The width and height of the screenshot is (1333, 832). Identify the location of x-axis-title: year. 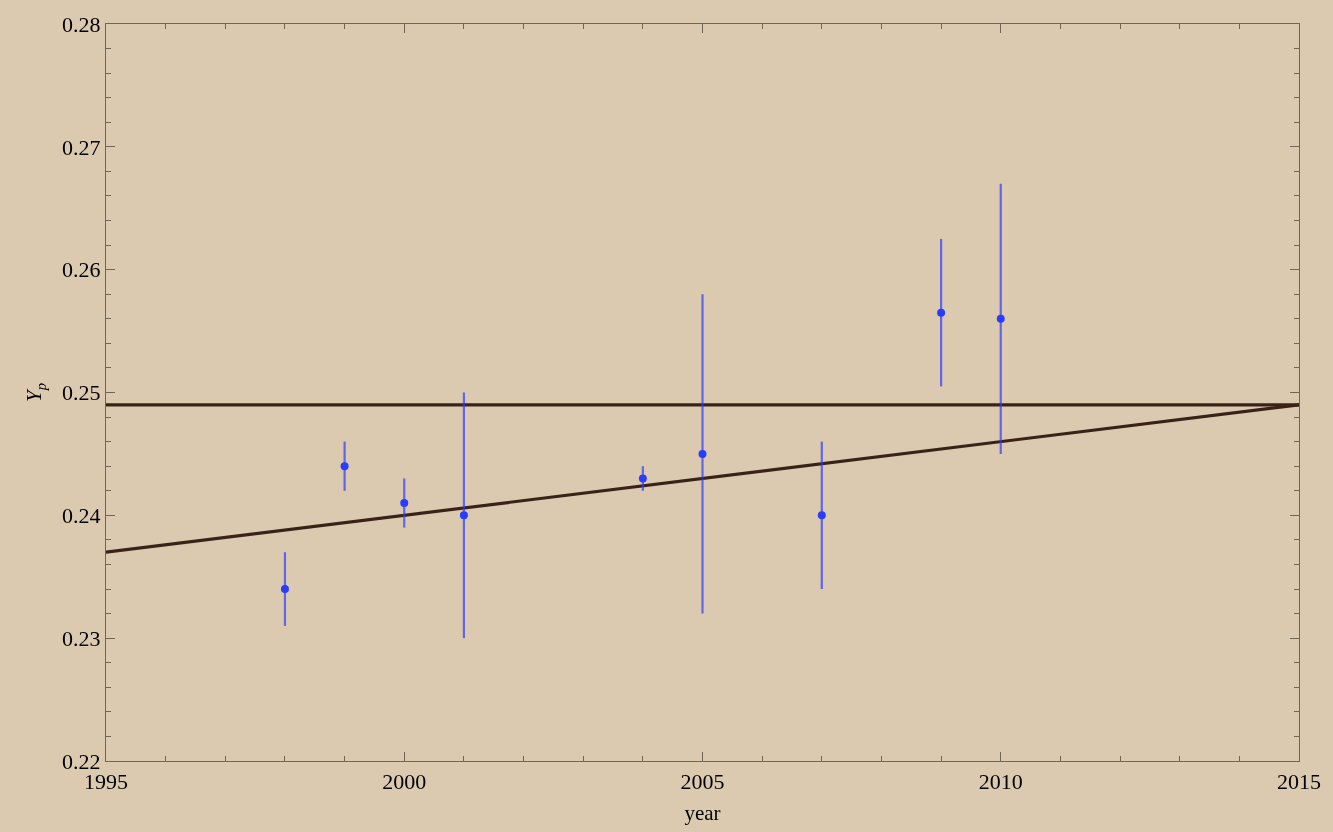
(702, 812).